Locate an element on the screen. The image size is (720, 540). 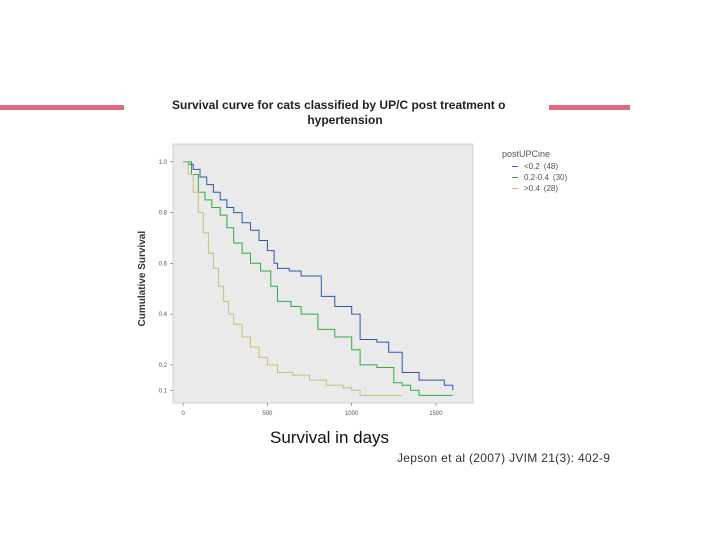
y-tick-label: 0.4 is located at coordinates (163, 315).